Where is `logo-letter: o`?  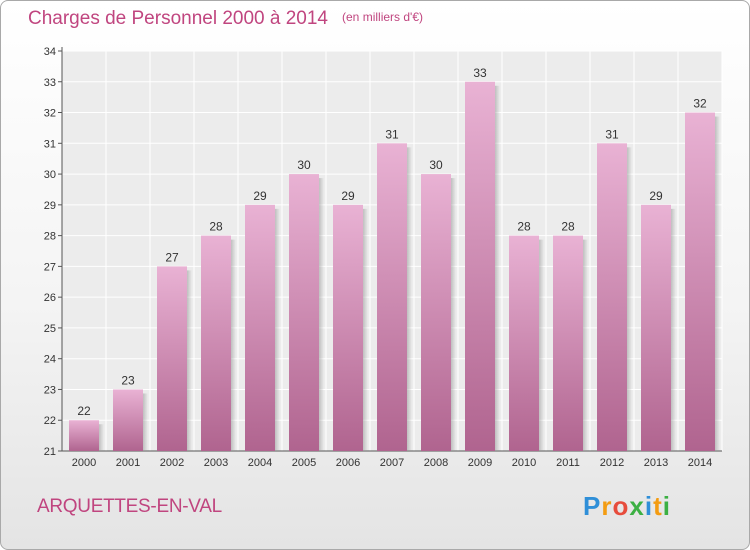
logo-letter: o is located at coordinates (621, 506).